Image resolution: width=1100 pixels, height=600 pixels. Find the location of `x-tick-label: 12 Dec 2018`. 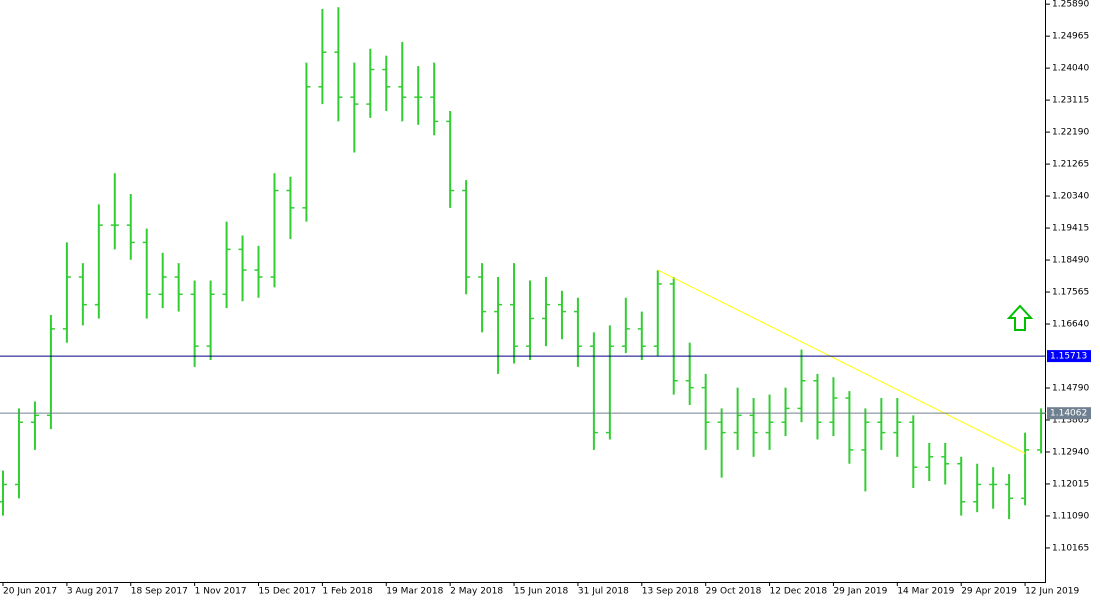

x-tick-label: 12 Dec 2018 is located at coordinates (799, 592).